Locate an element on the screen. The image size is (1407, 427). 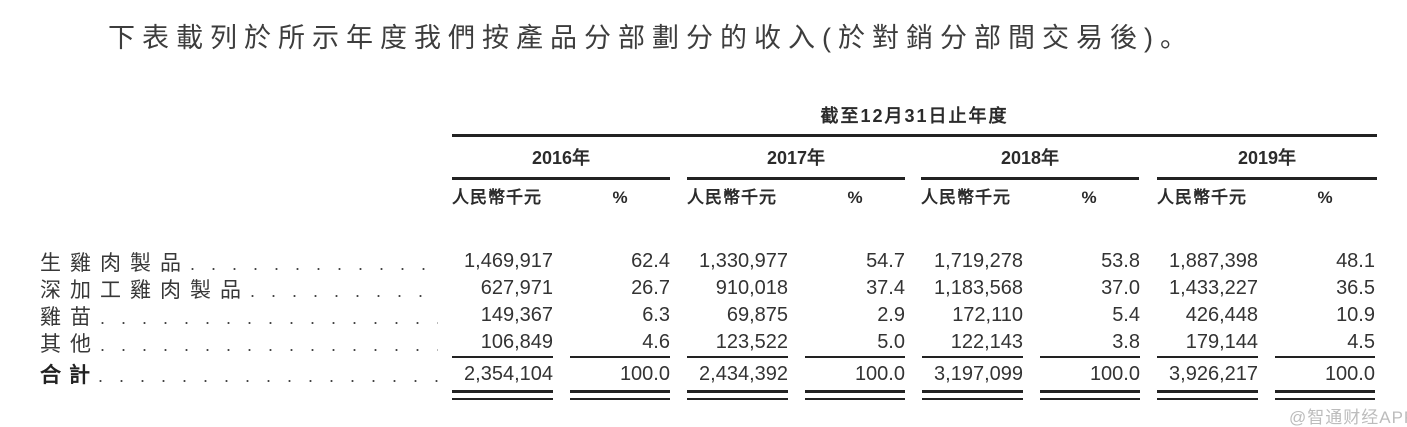
value-cell: 179,144 is located at coordinates (1221, 342).